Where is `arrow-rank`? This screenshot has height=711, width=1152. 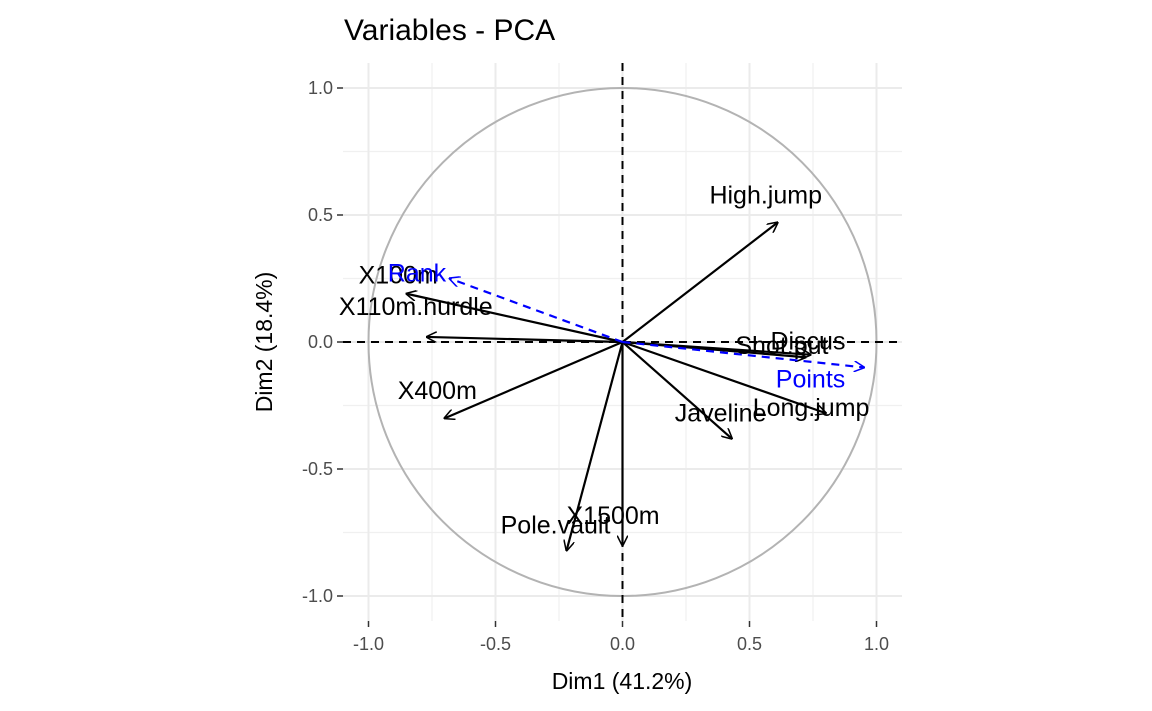 arrow-rank is located at coordinates (536, 311).